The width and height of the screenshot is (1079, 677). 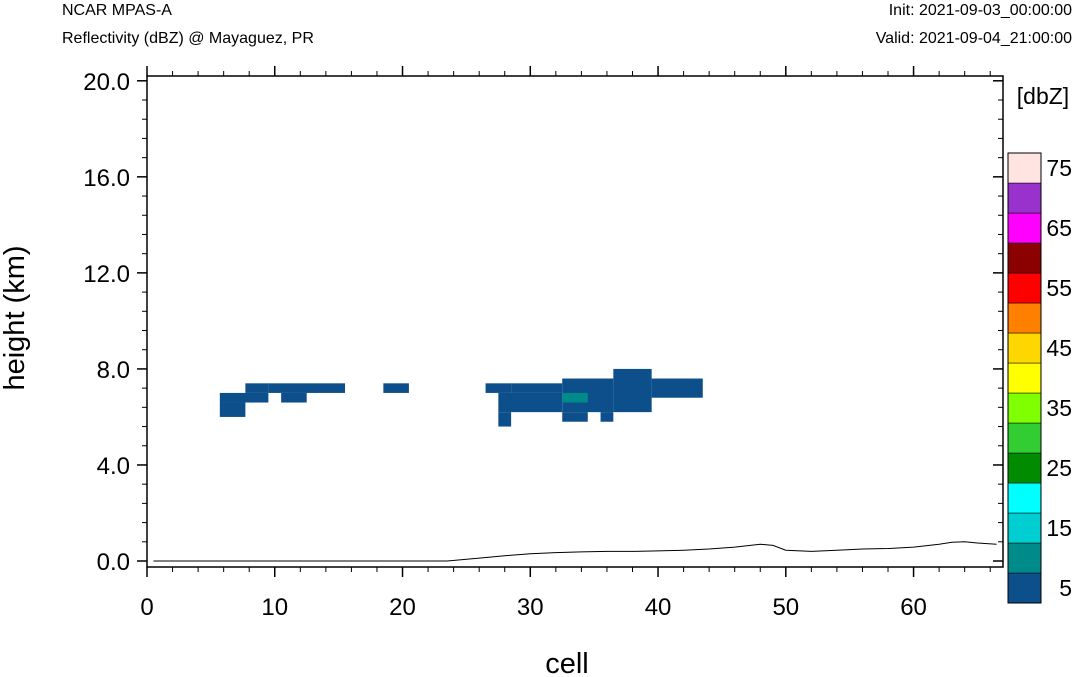 I want to click on valid-time: Valid: 2021-09-04_21:00:00, so click(x=973, y=38).